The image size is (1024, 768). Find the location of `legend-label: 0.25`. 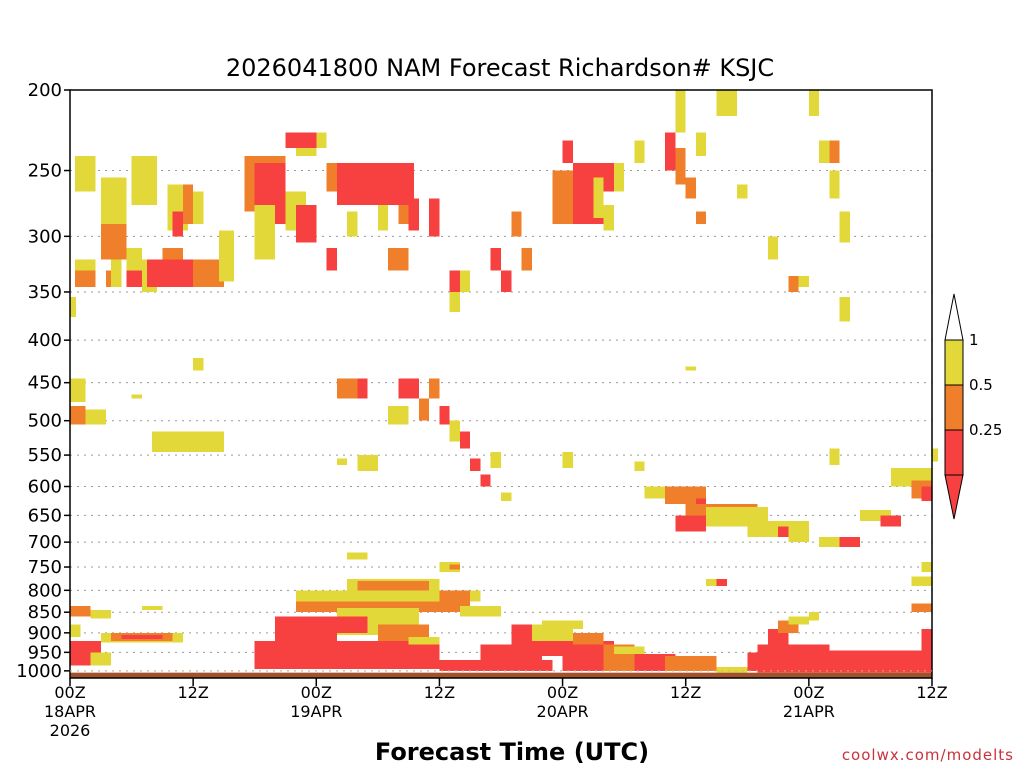

legend-label: 0.25 is located at coordinates (985, 430).